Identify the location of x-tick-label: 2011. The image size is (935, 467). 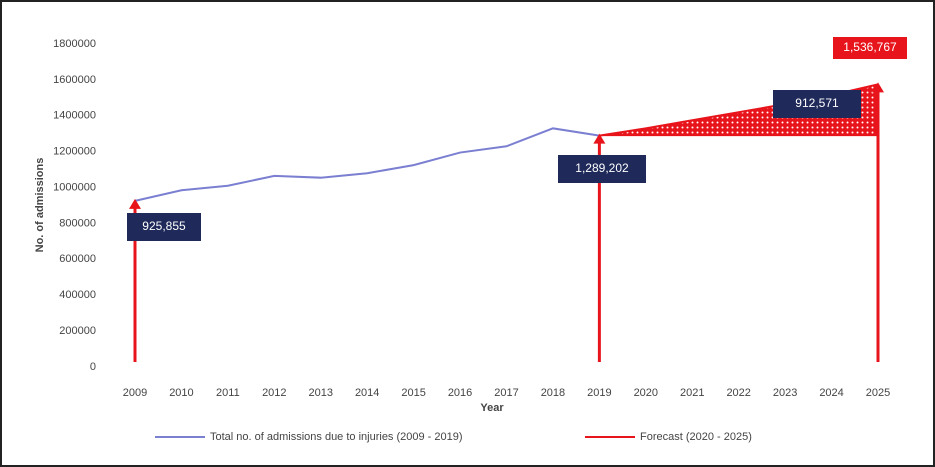
(228, 393).